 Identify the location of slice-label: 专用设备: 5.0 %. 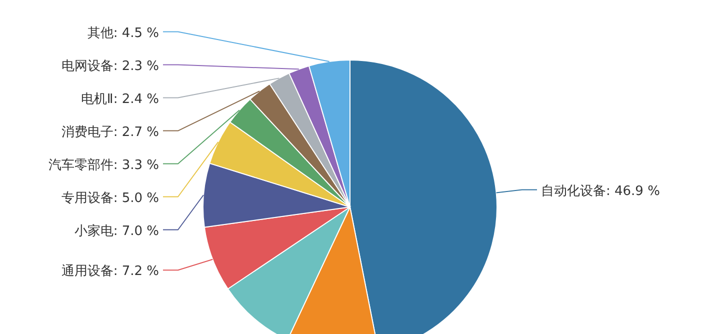
(110, 198).